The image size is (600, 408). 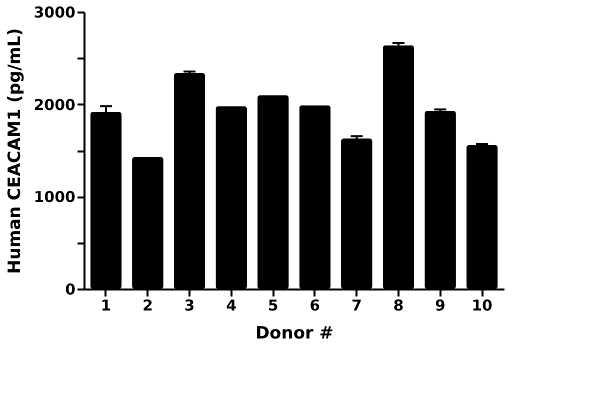 What do you see at coordinates (147, 305) in the screenshot?
I see `x-tick-label: 2` at bounding box center [147, 305].